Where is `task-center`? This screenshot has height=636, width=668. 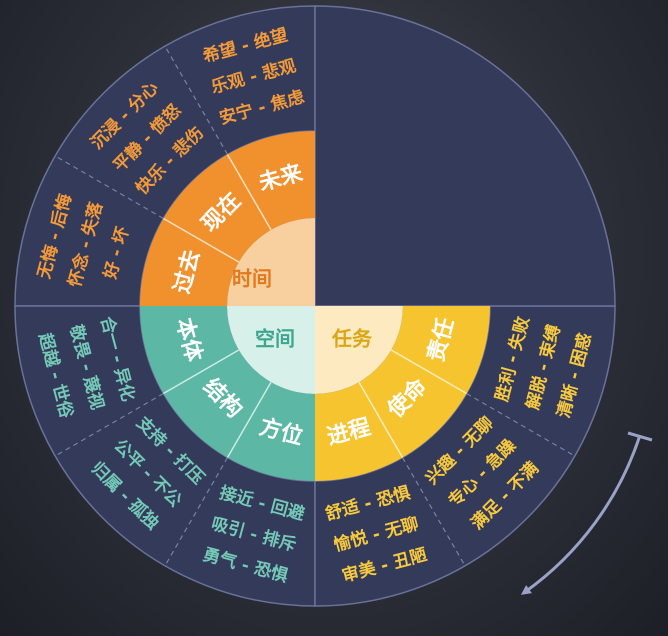
task-center is located at coordinates (359, 350).